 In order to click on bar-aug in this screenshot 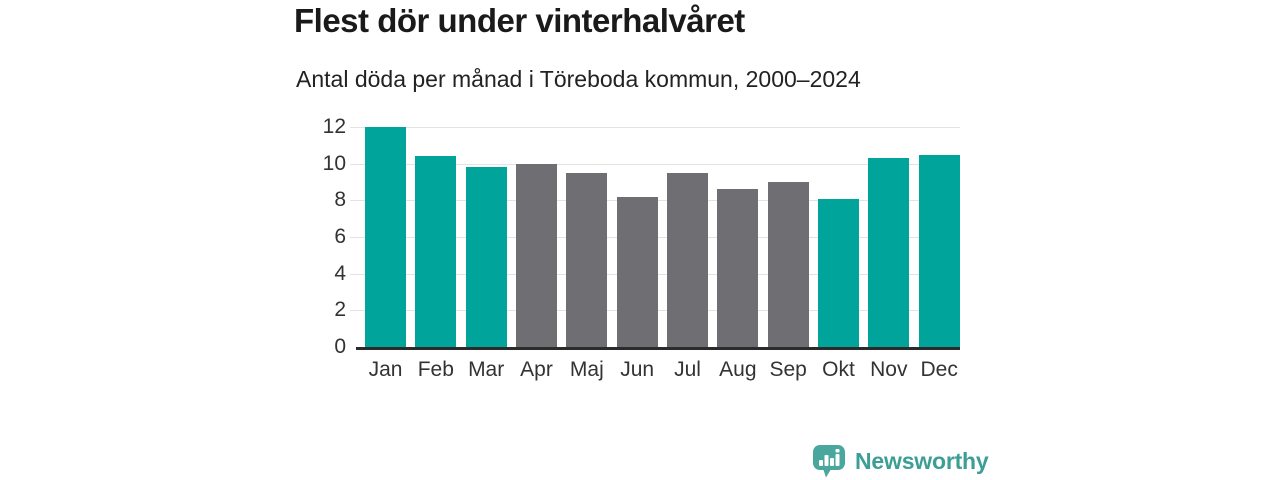, I will do `click(738, 268)`.